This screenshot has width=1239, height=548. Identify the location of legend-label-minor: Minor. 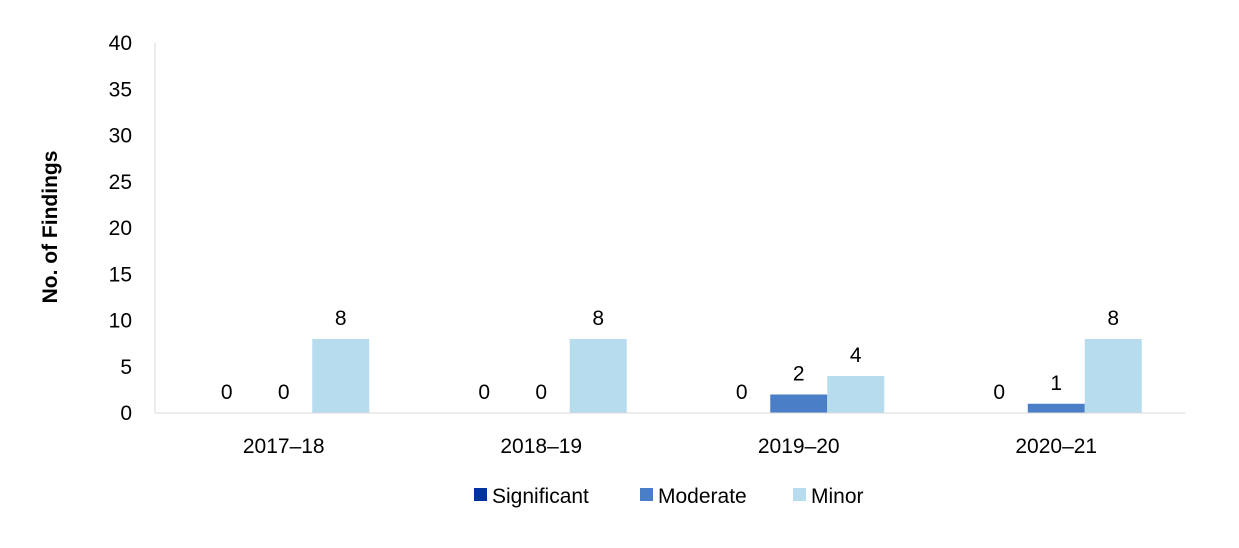
(837, 496).